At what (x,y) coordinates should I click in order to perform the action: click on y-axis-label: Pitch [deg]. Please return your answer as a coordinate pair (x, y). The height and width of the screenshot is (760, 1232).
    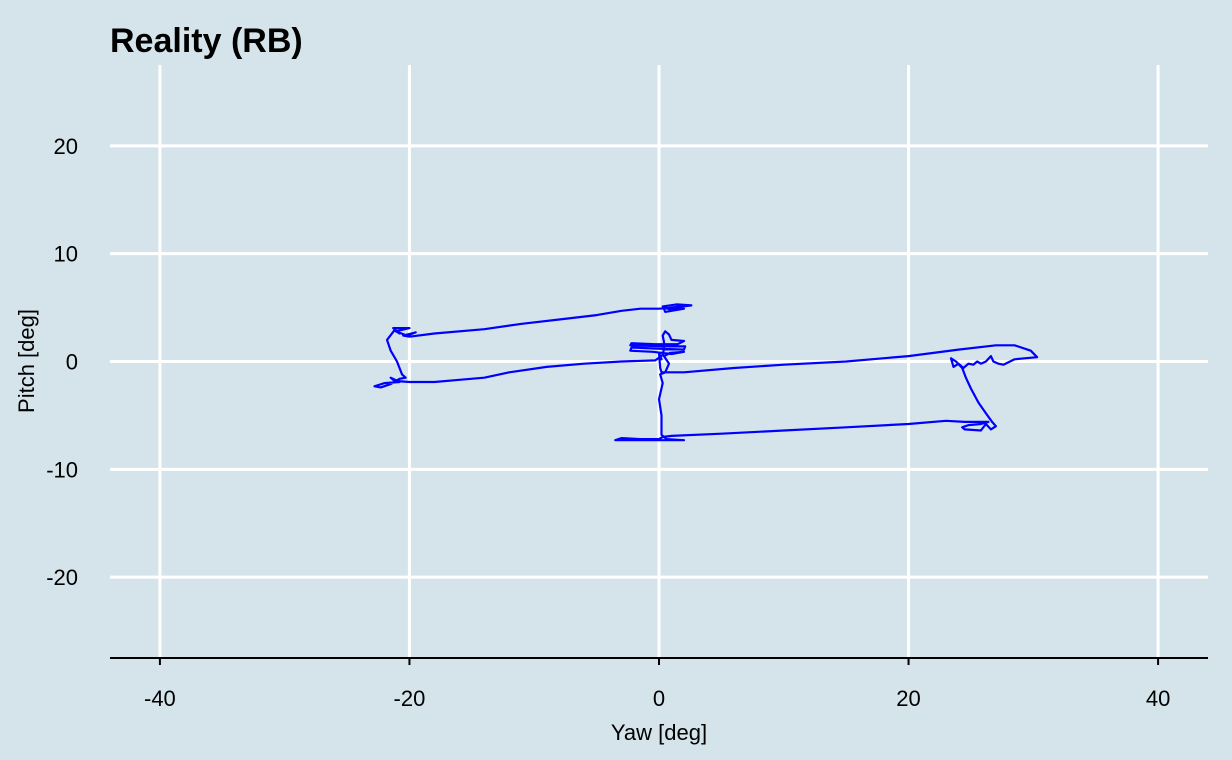
    Looking at the image, I should click on (26, 361).